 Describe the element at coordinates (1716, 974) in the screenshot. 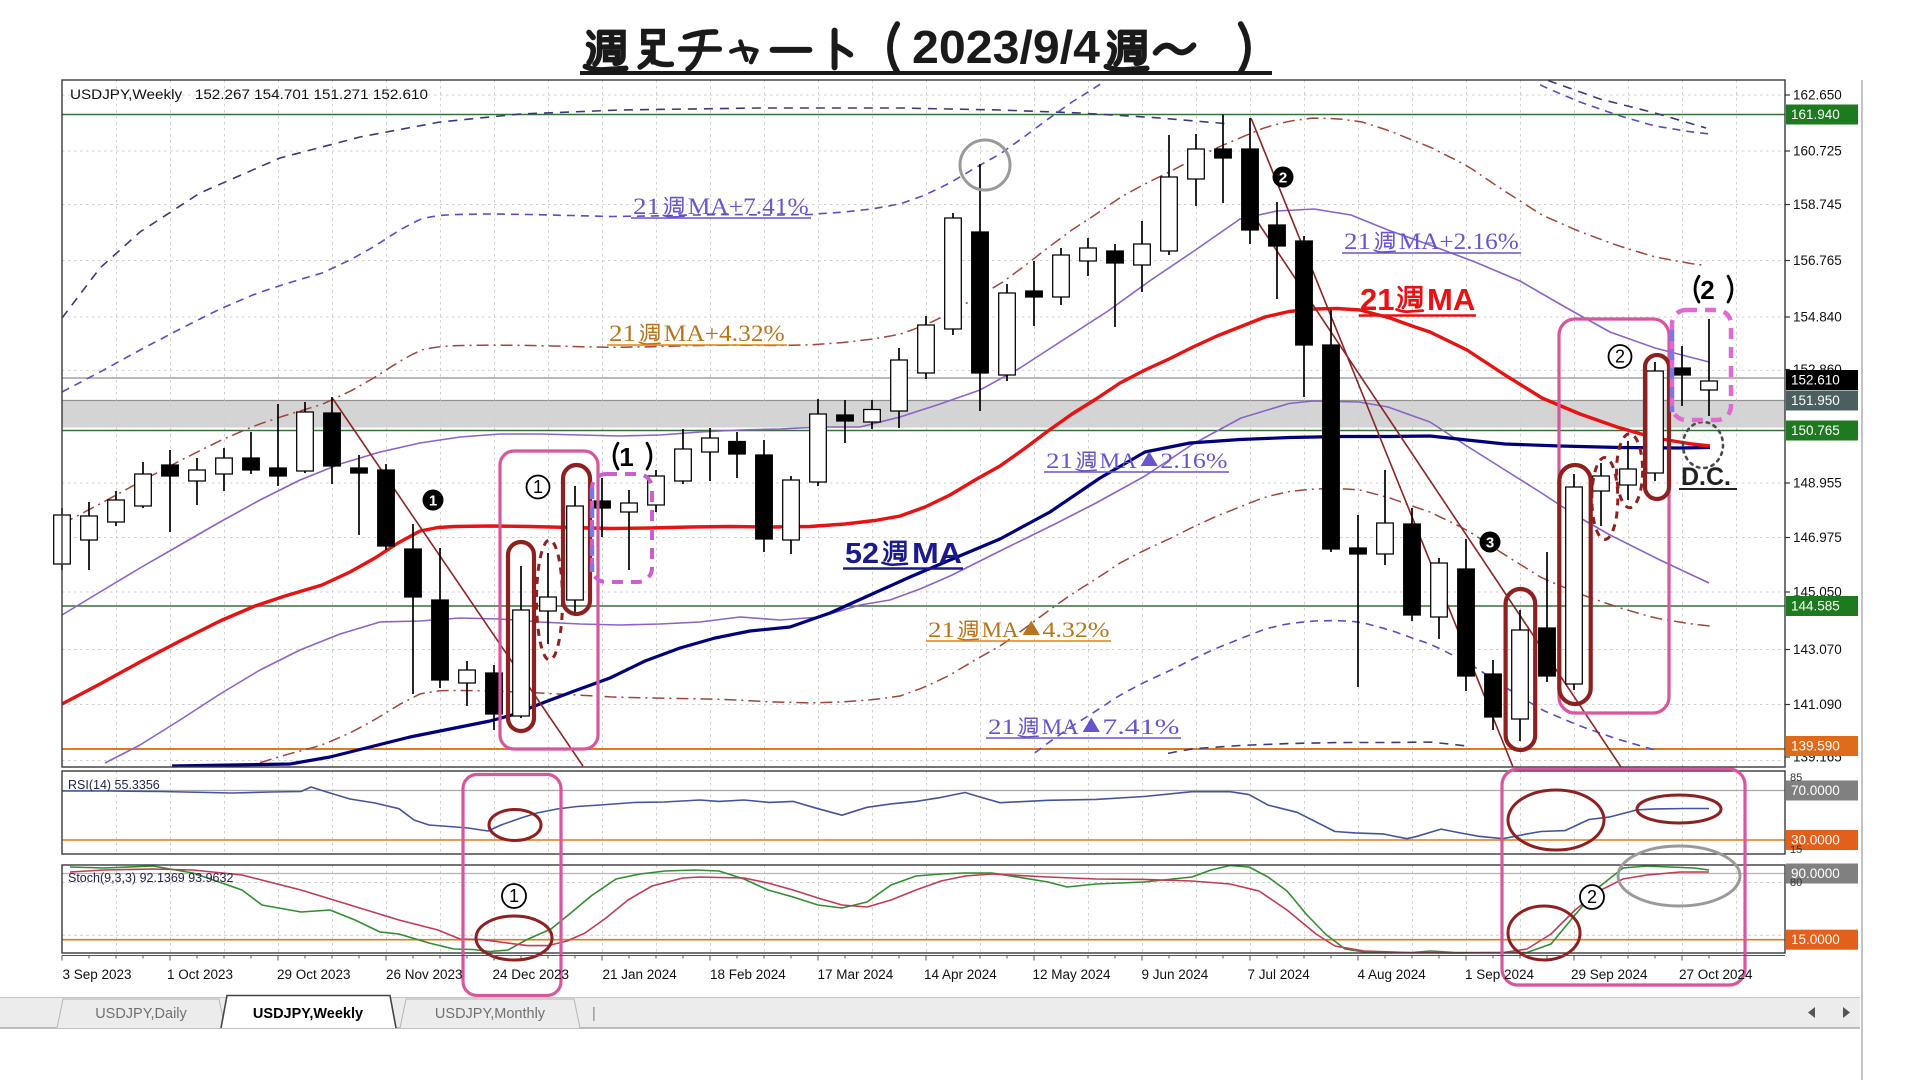

I see `svg-text: 27 Oct 2024` at that location.